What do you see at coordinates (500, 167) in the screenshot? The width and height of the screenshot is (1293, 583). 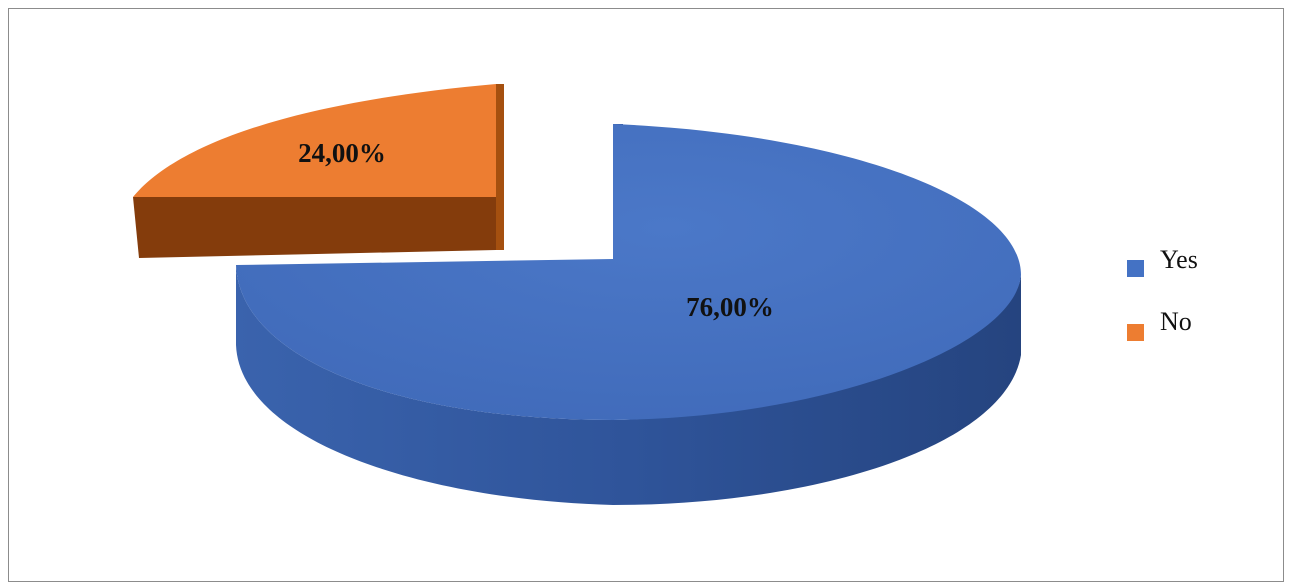 I see `slice-no-cut-wall` at bounding box center [500, 167].